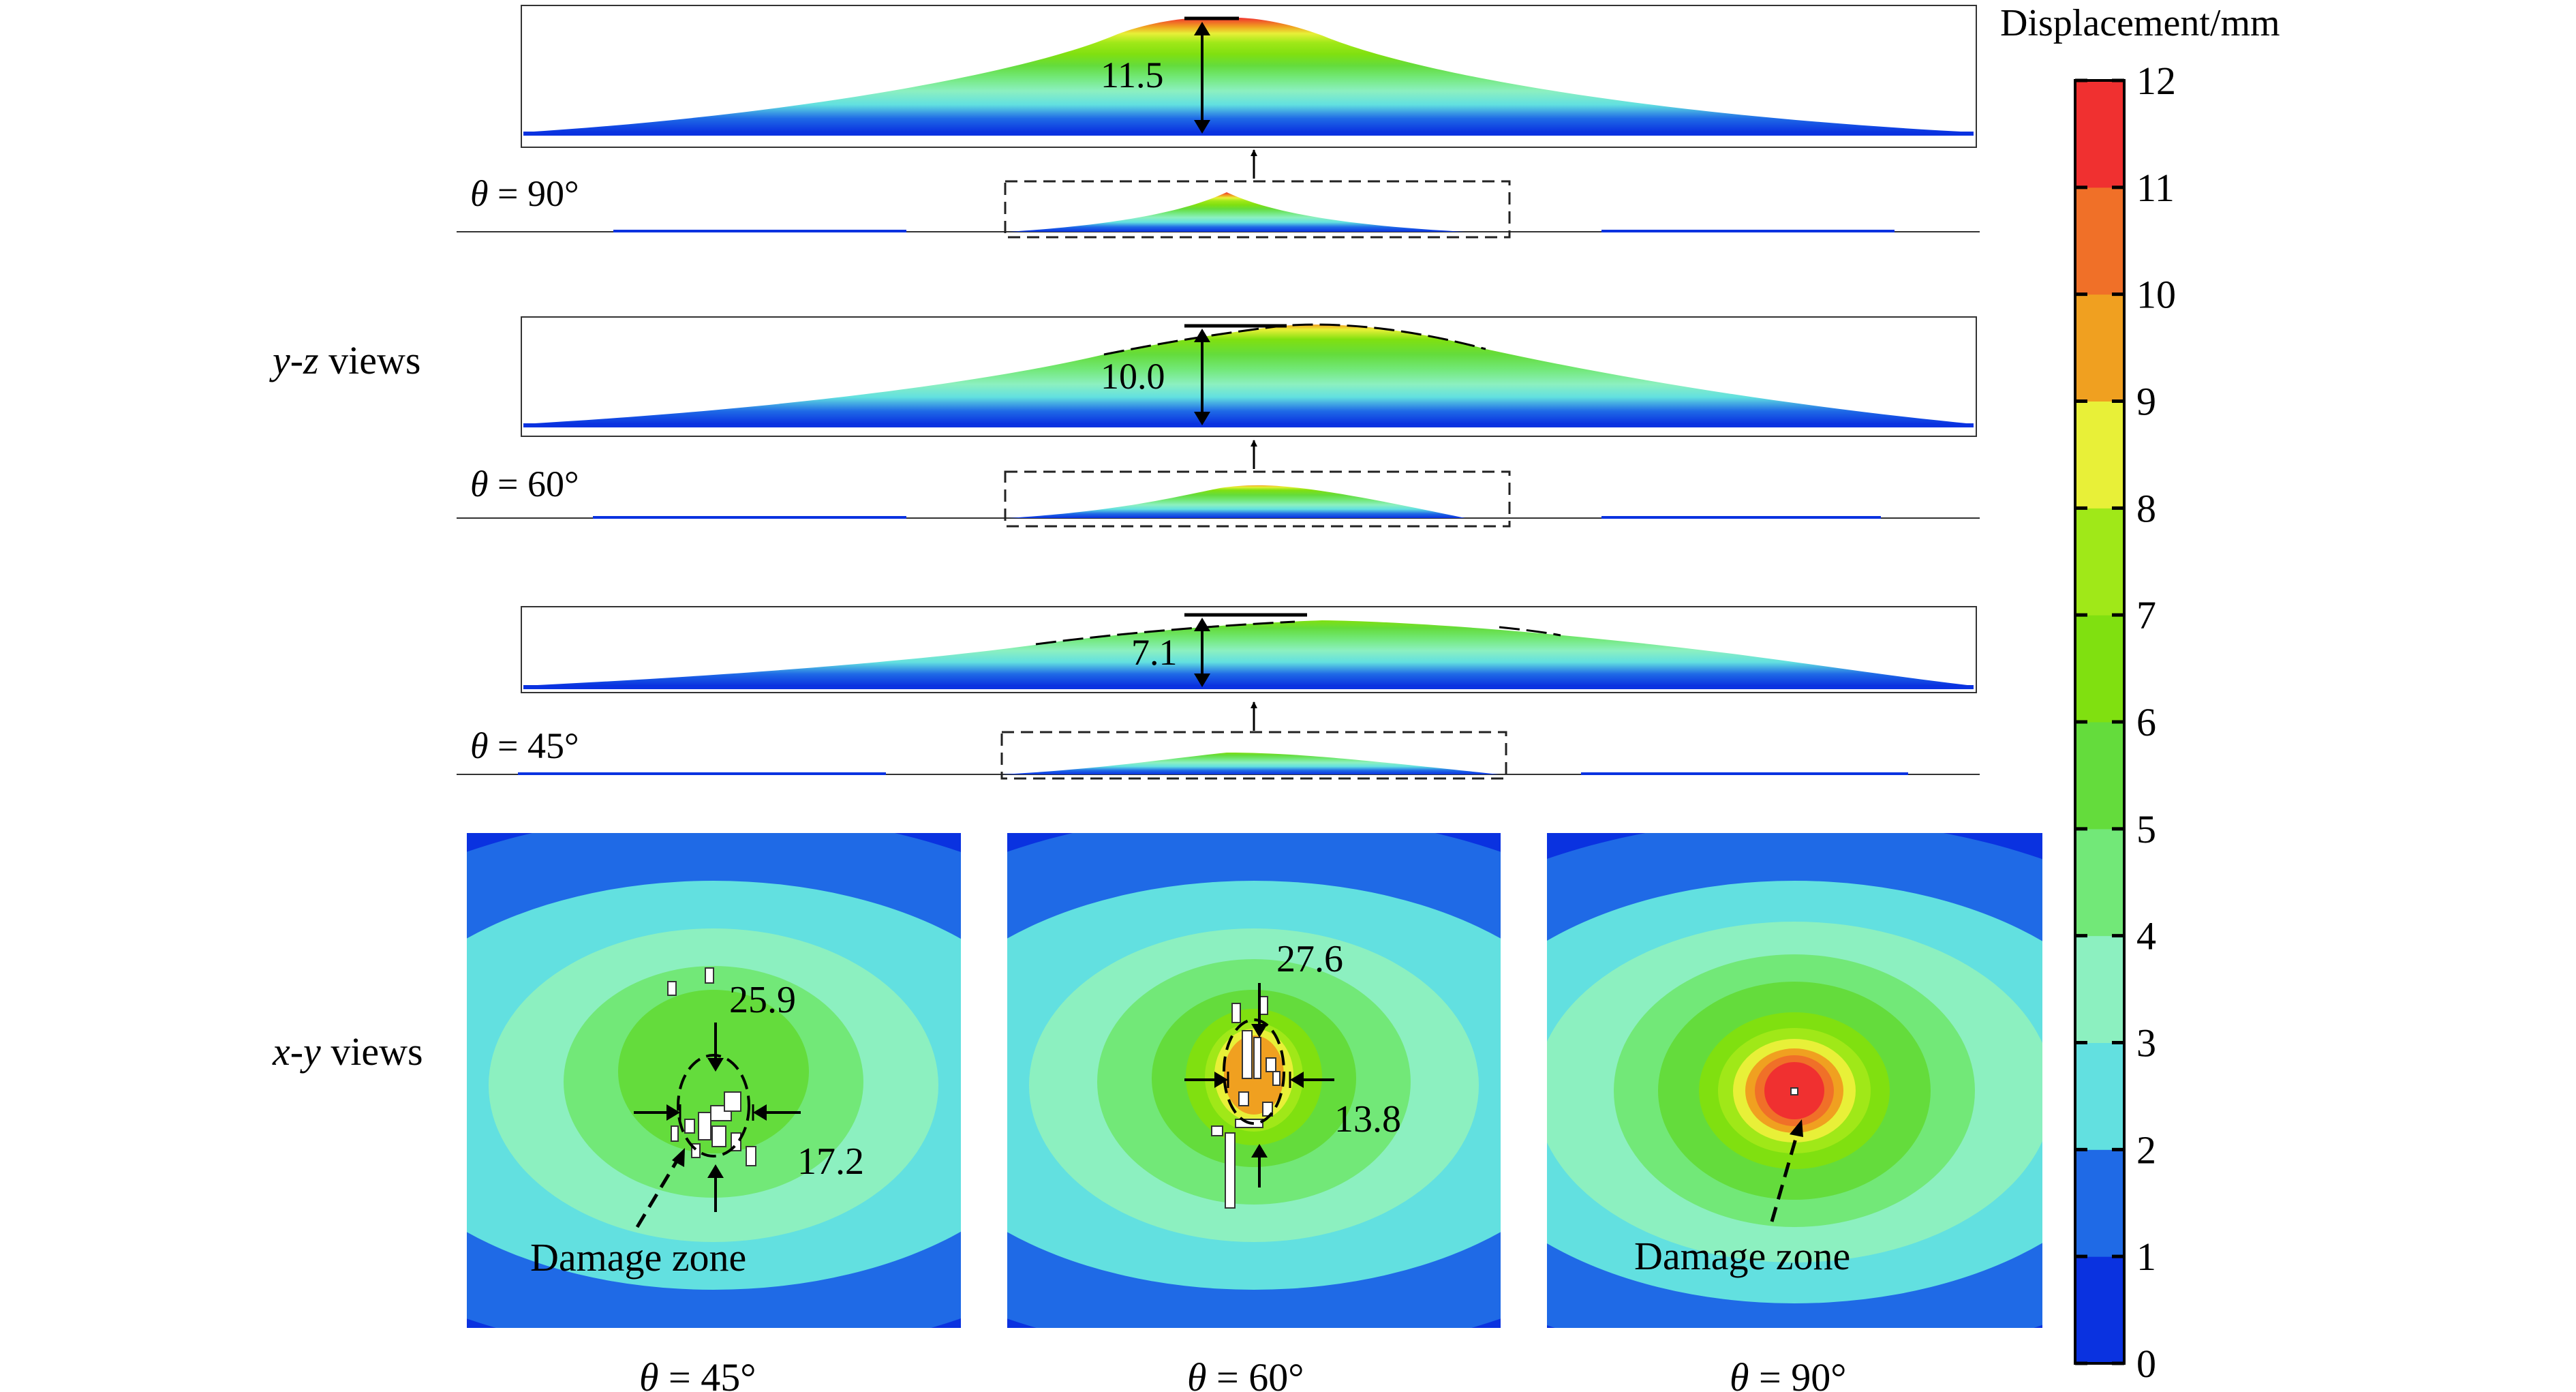 This screenshot has height=1392, width=2576. I want to click on legend-title: Displacement/mm, so click(2140, 23).